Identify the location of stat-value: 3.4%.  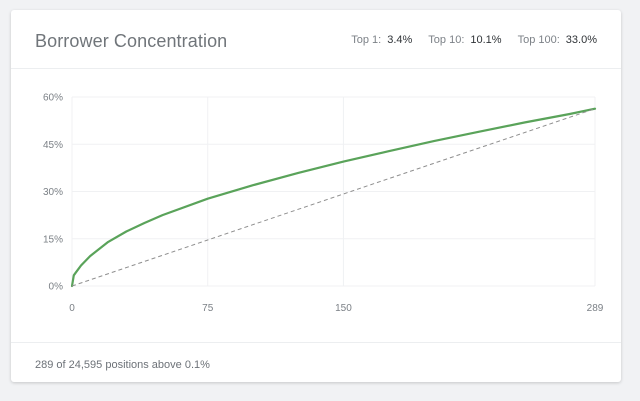
(400, 40).